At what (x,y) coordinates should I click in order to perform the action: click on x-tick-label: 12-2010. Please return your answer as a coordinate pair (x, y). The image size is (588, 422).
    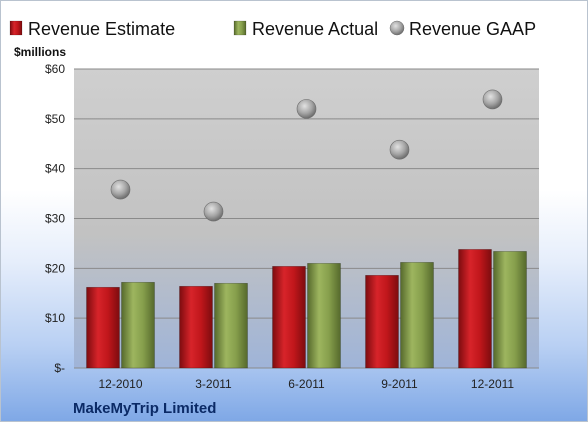
    Looking at the image, I should click on (120, 384).